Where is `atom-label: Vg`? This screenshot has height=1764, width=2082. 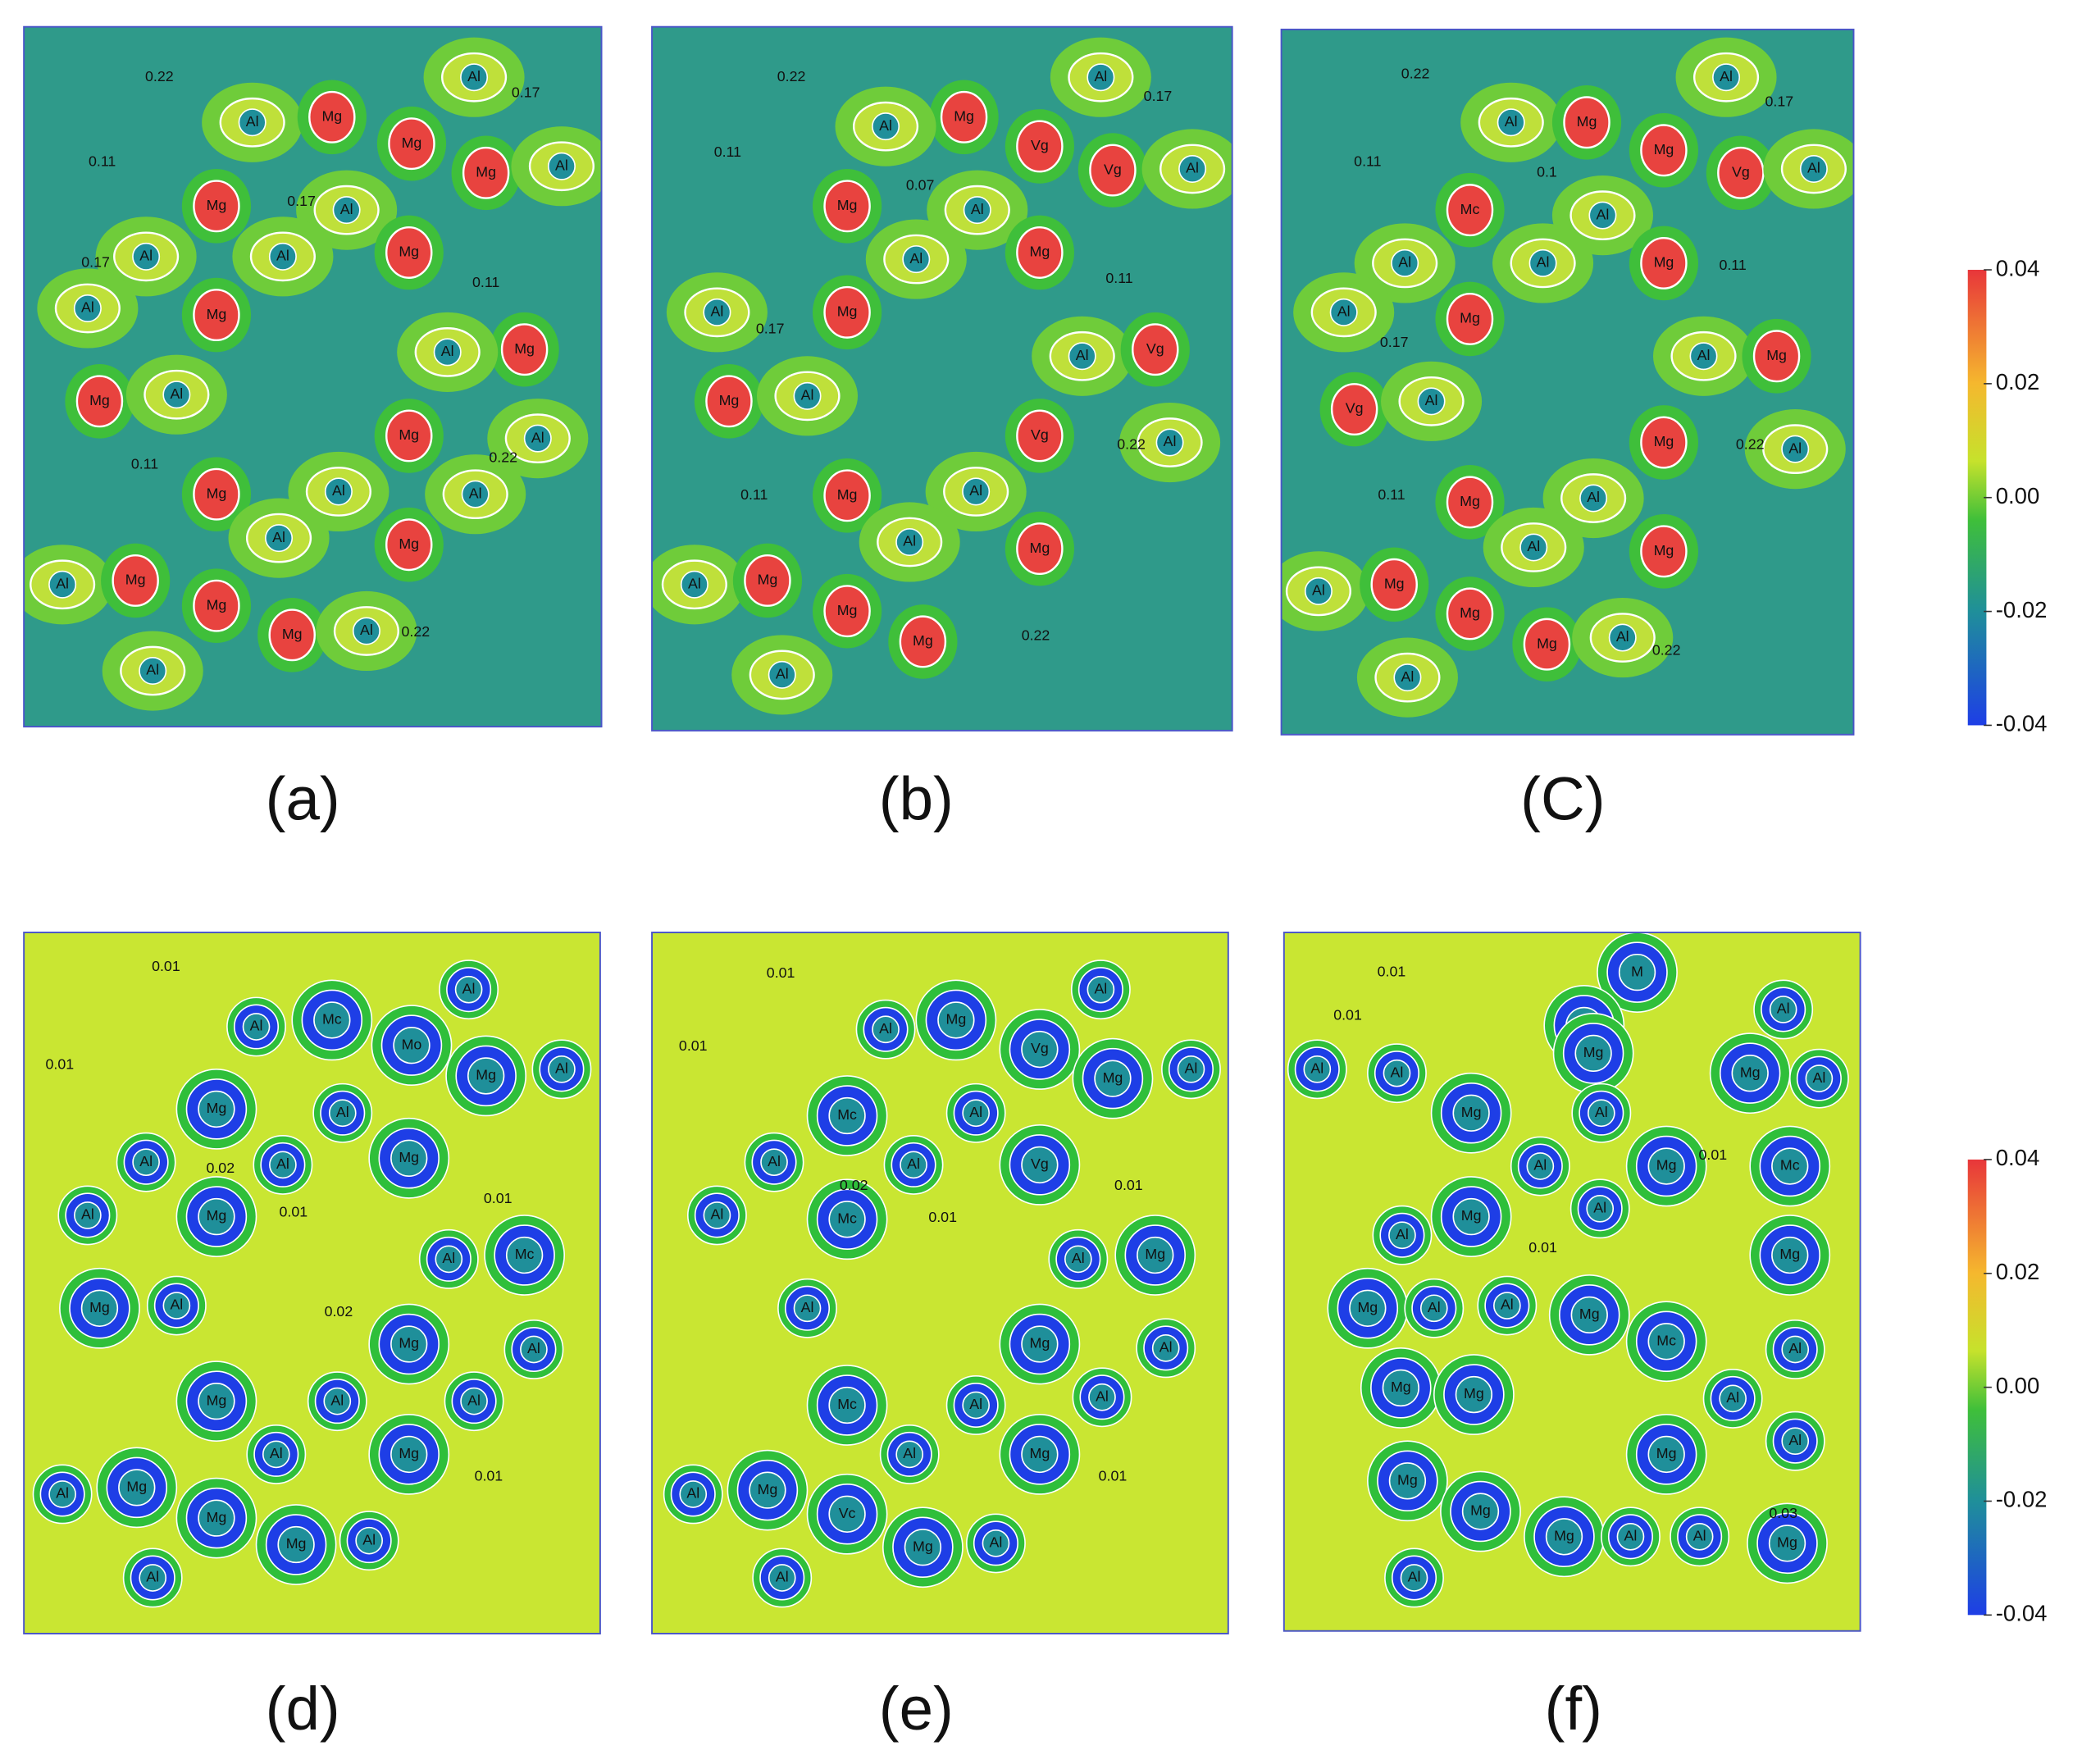 atom-label: Vg is located at coordinates (1113, 169).